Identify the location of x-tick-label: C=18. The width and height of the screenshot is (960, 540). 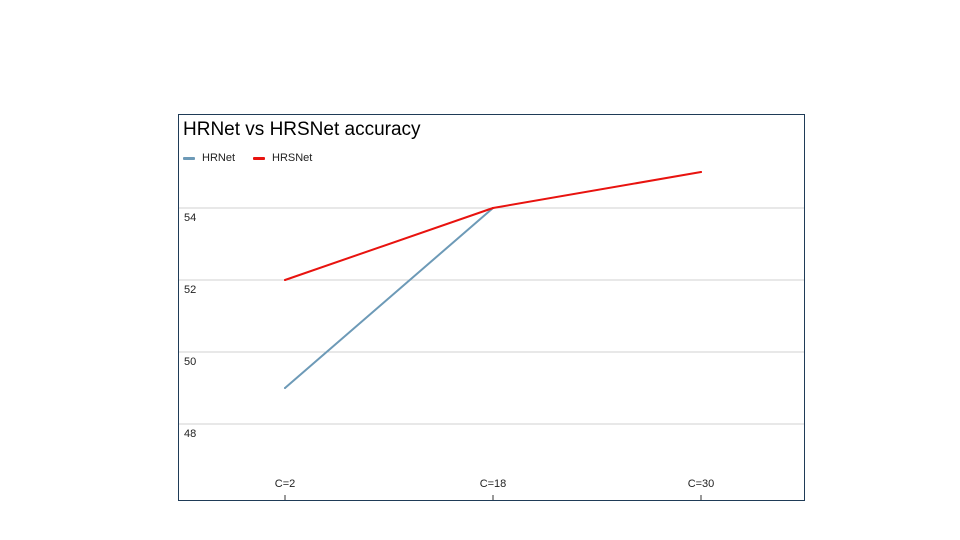
(493, 484).